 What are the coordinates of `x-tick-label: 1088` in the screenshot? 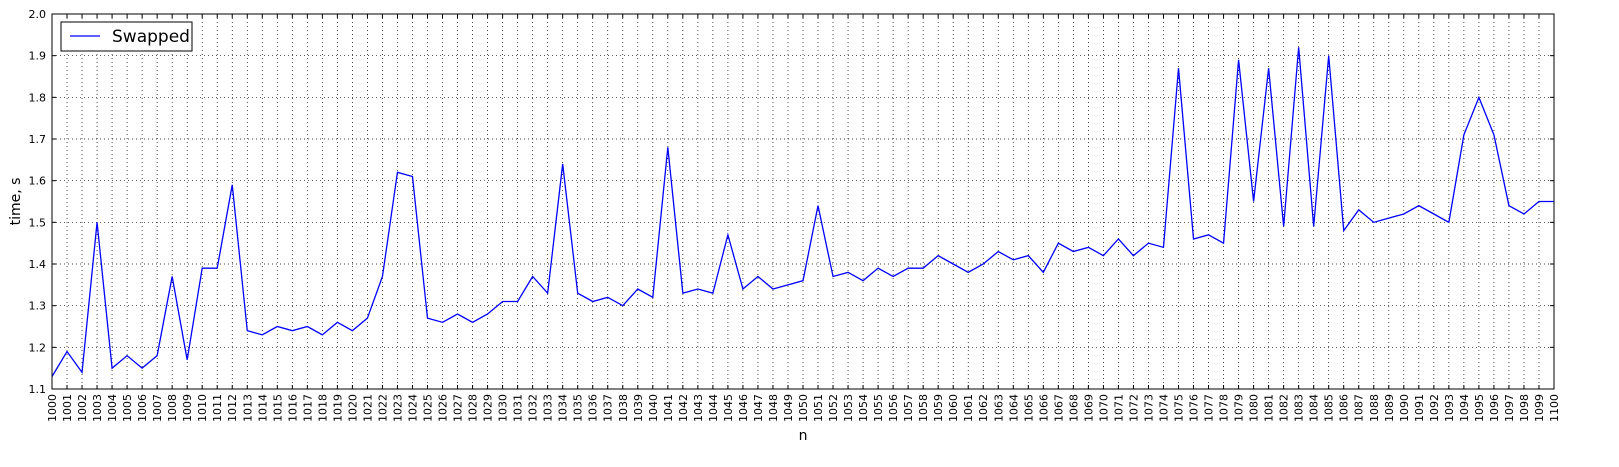 It's located at (1374, 408).